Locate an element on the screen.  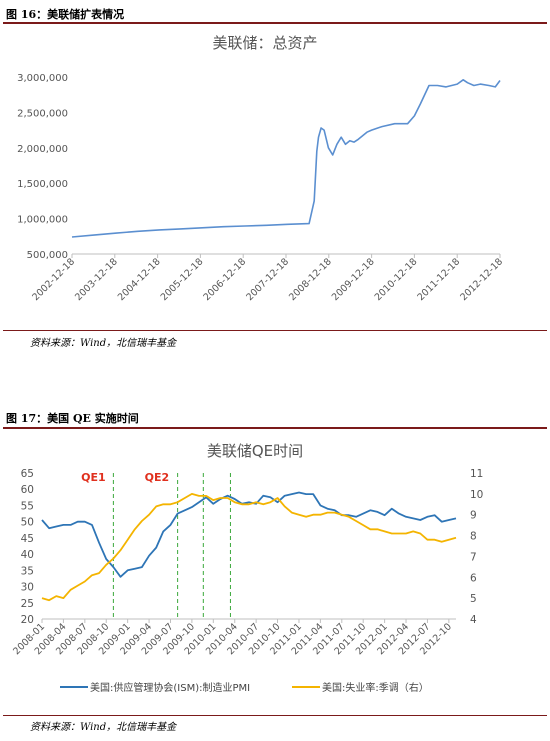
chart2-y2tick-label: 5 is located at coordinates (473, 599).